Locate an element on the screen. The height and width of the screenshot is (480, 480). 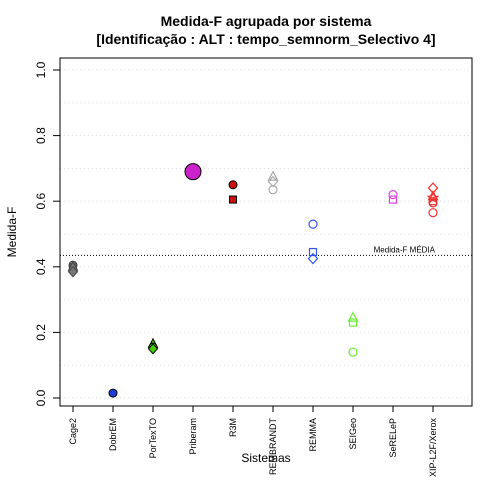
x-tick-label: DobrEM is located at coordinates (113, 434).